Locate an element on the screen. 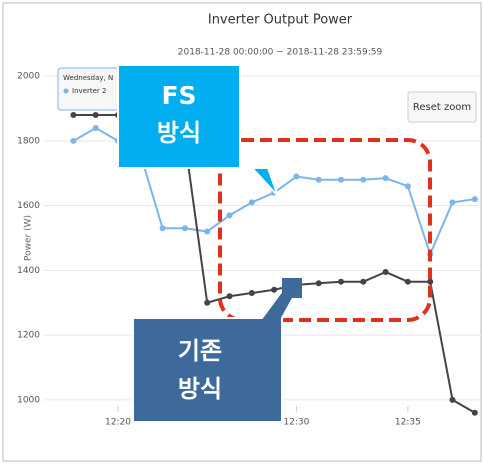 The height and width of the screenshot is (467, 483). y-tick-label: 1800 is located at coordinates (28, 141).